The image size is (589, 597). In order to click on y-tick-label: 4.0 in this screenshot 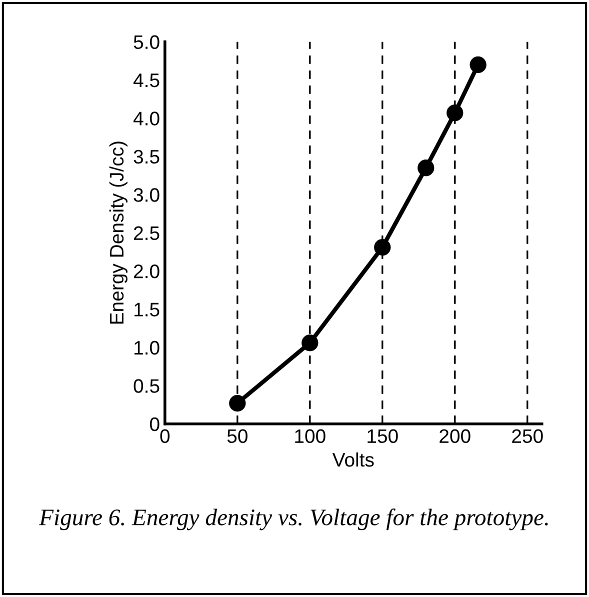, I will do `click(146, 119)`.